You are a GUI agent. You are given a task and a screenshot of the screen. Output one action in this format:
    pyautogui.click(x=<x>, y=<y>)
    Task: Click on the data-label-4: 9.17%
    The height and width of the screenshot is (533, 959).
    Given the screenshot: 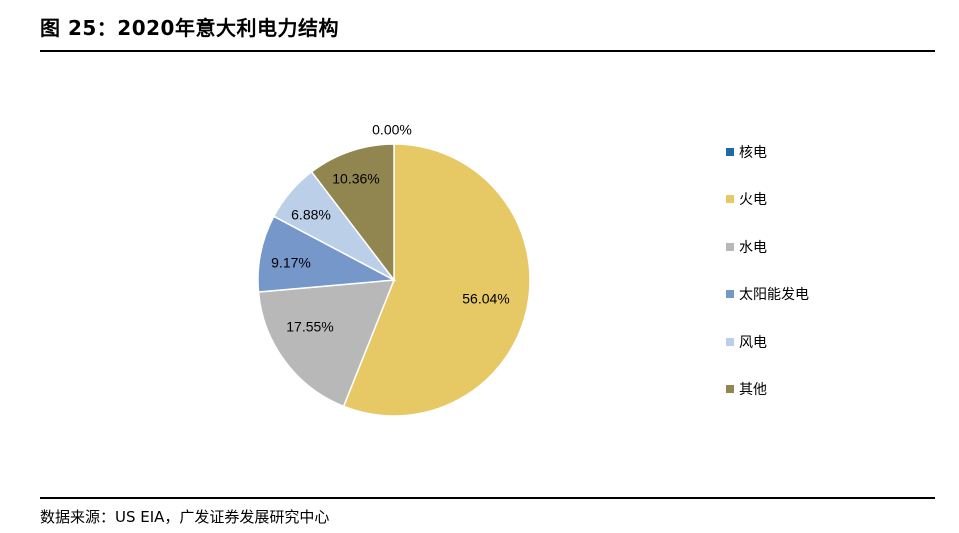 What is the action you would take?
    pyautogui.click(x=291, y=263)
    